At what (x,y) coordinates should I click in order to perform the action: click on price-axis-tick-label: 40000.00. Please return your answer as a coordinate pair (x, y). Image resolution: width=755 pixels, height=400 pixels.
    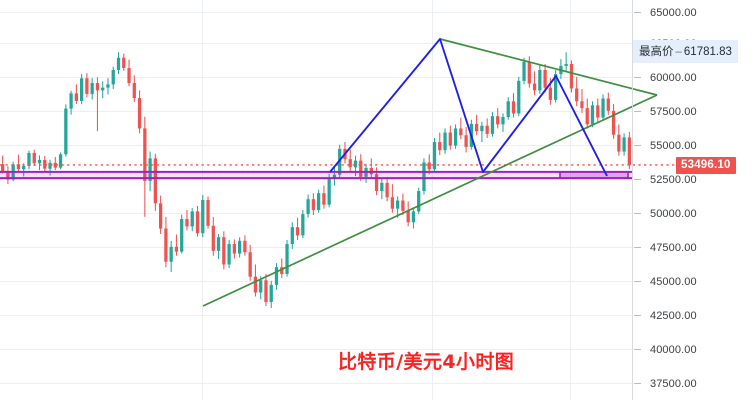
    Looking at the image, I should click on (673, 350).